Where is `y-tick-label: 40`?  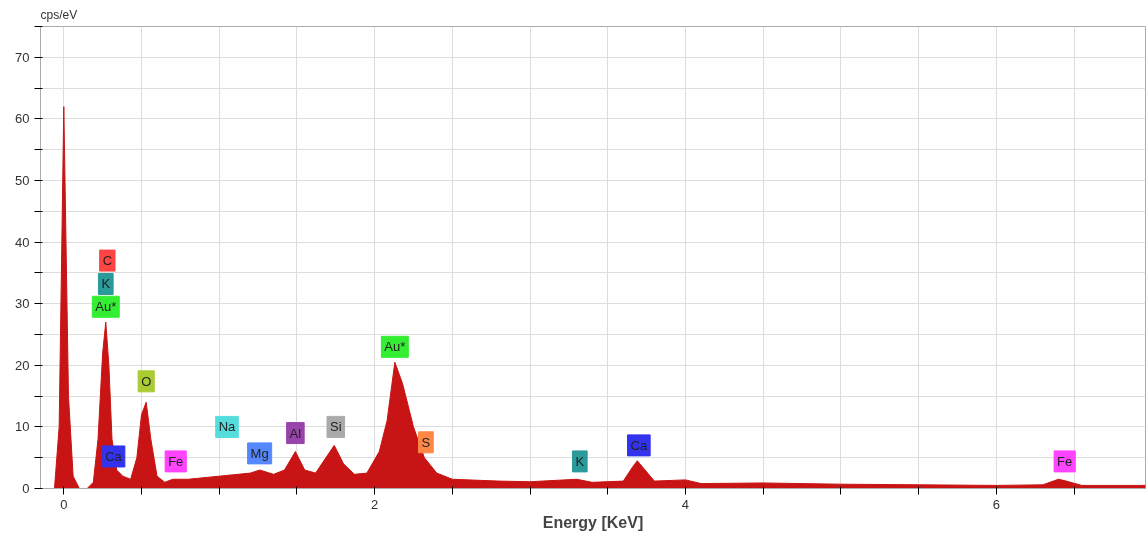
y-tick-label: 40 is located at coordinates (22, 242).